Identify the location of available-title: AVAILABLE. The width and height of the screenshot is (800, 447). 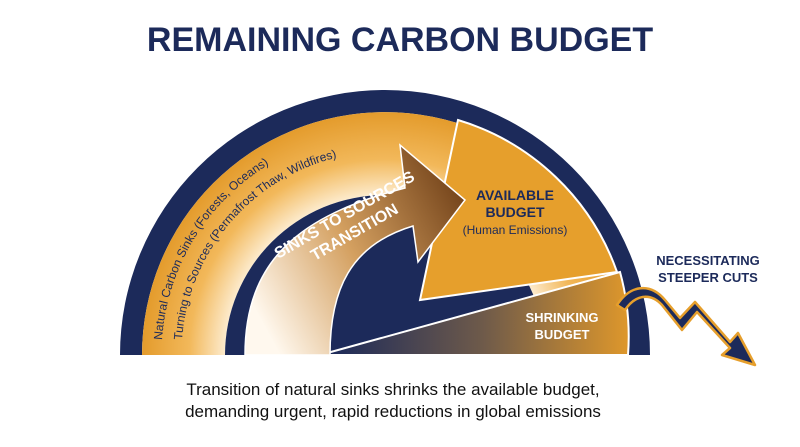
(515, 195).